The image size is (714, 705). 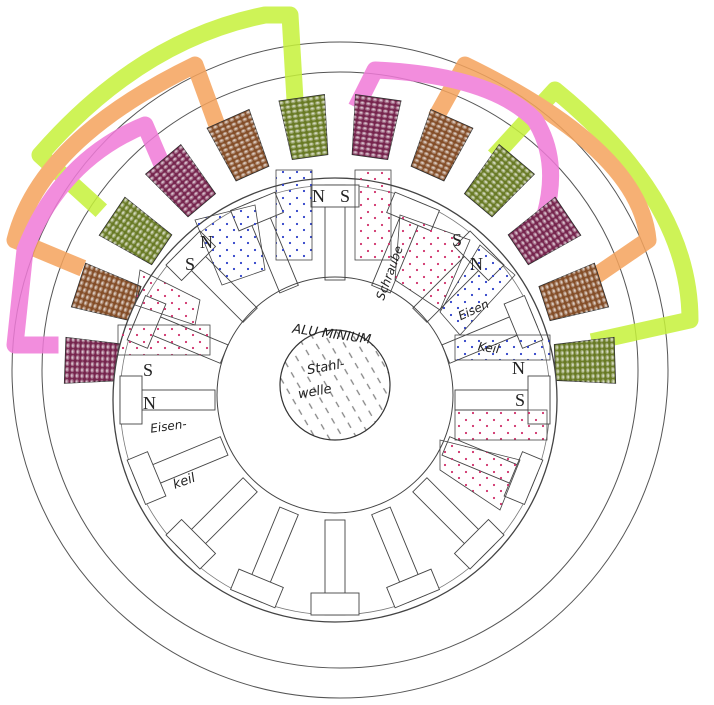 What do you see at coordinates (230, 245) in the screenshot?
I see `magnet-upper-left-dots` at bounding box center [230, 245].